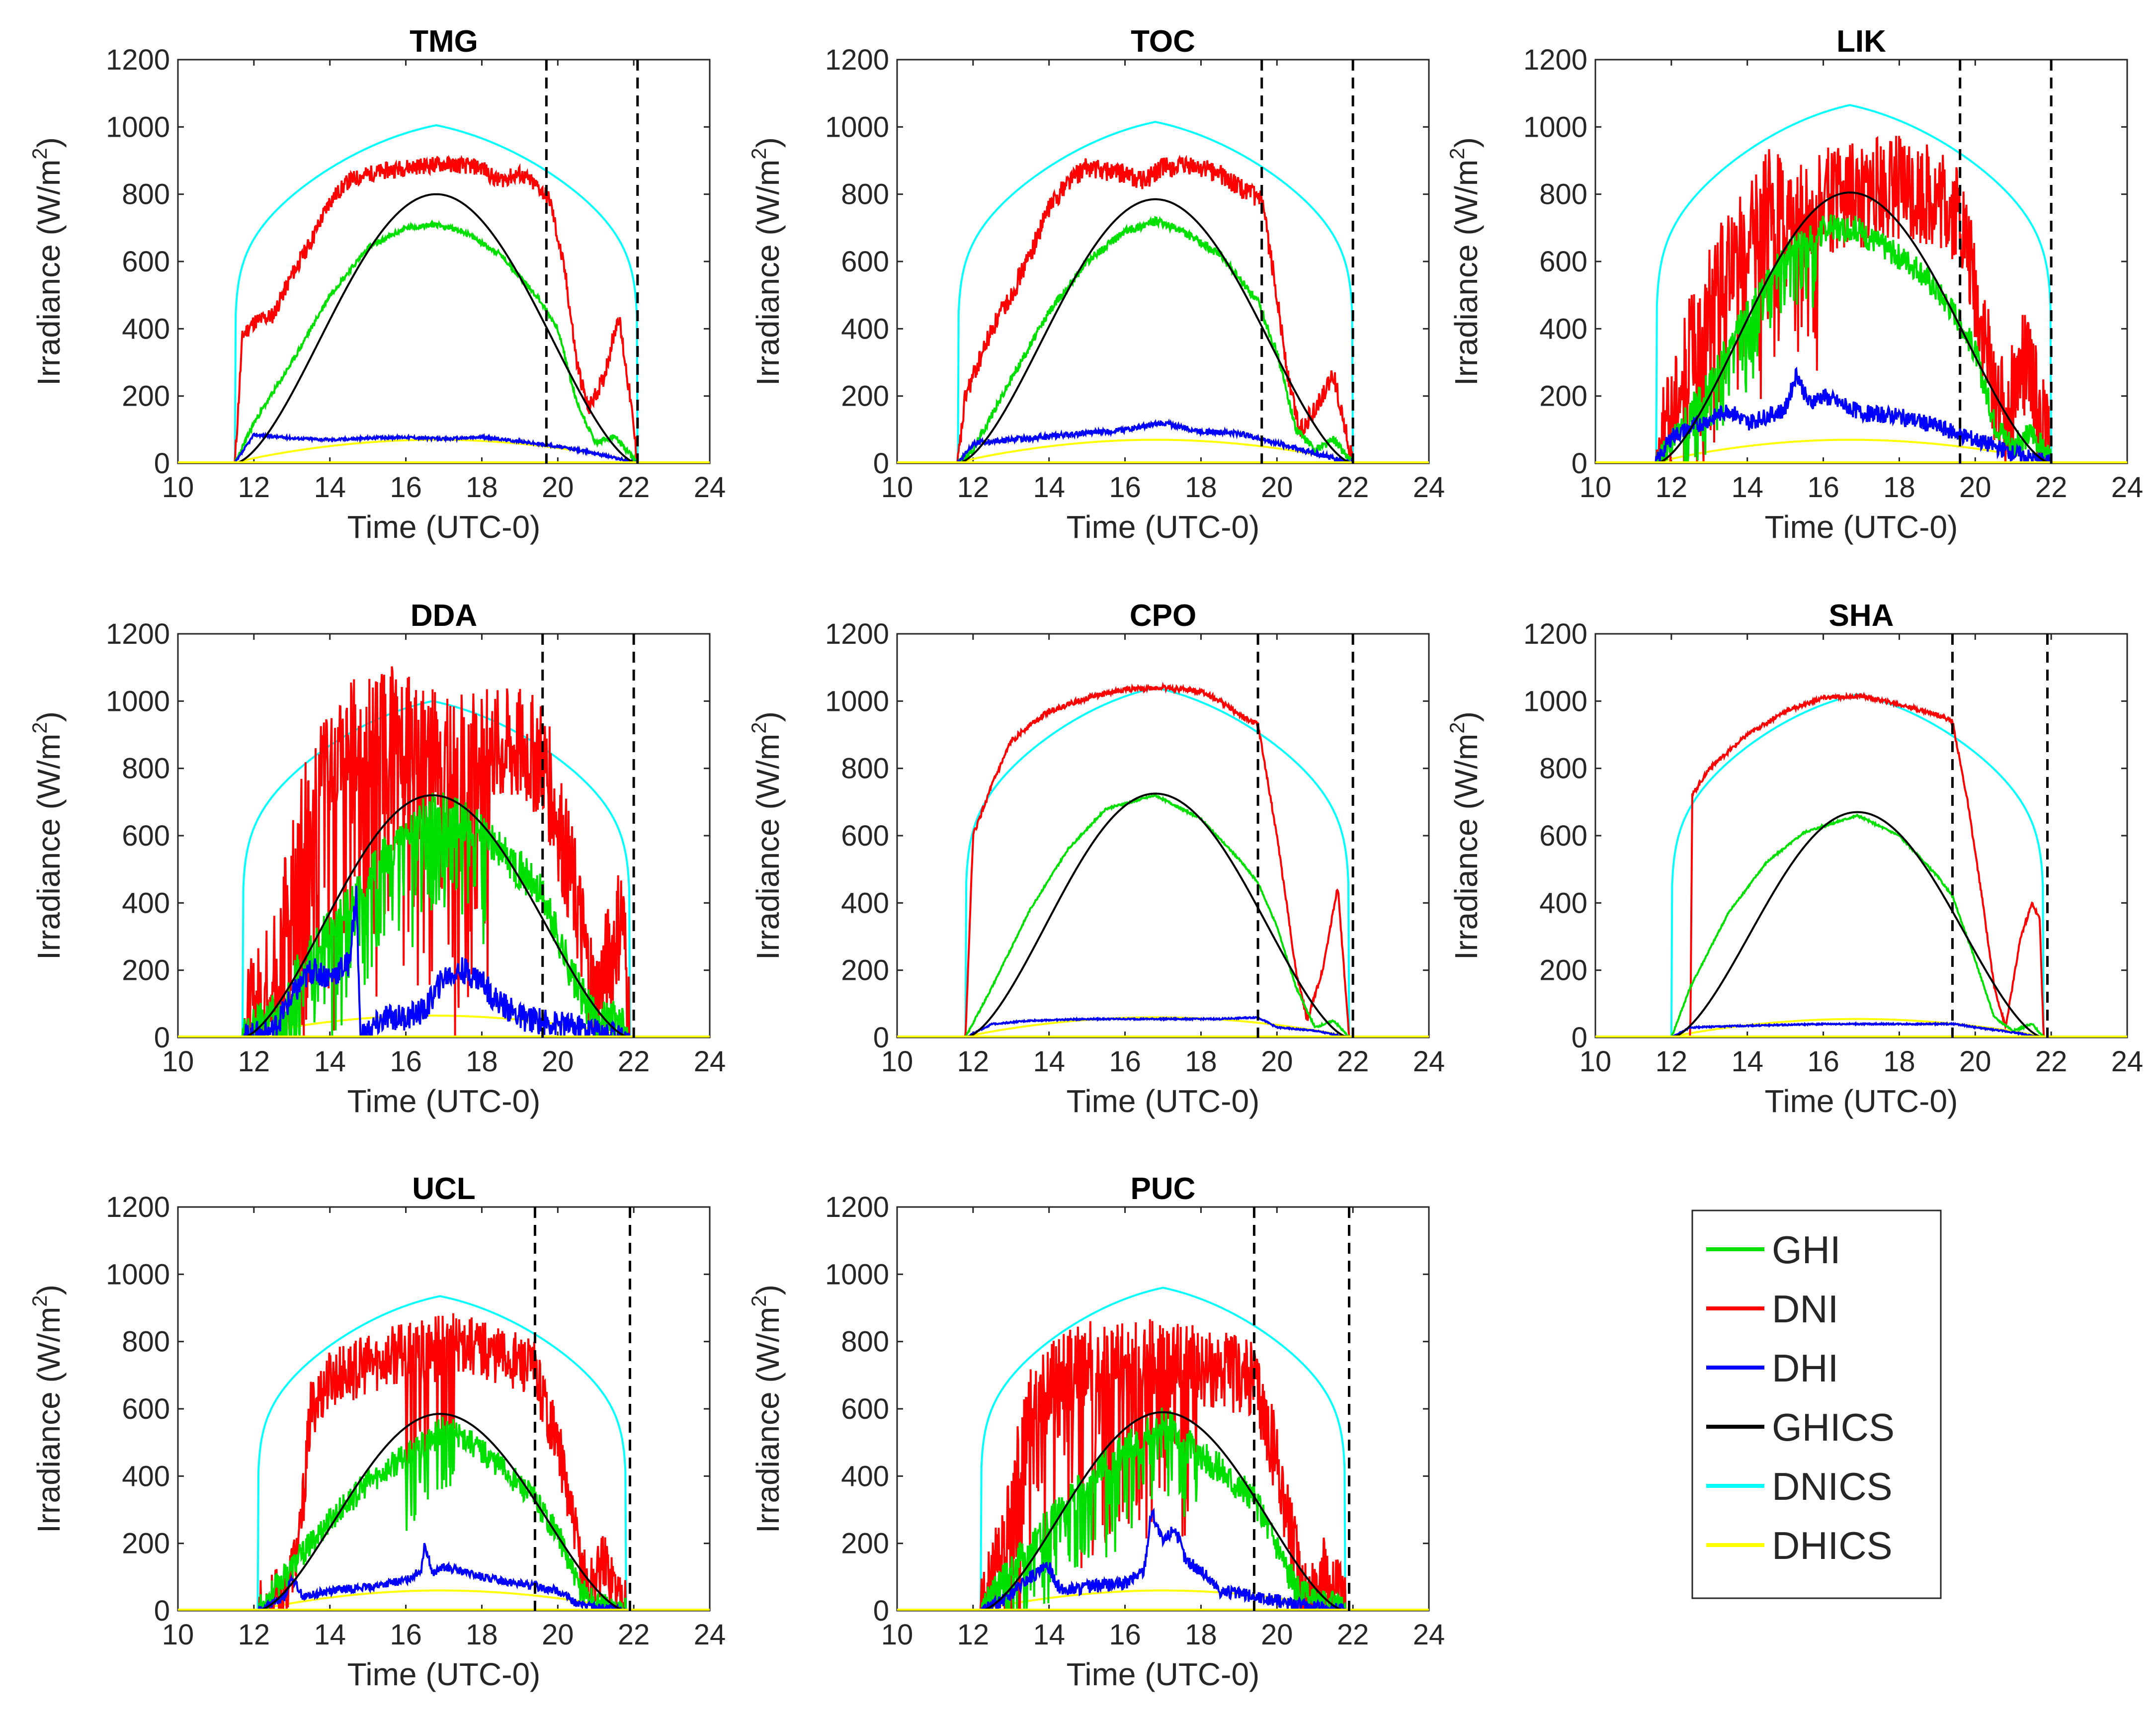  Describe the element at coordinates (1163, 1189) in the screenshot. I see `panel-title: PUC` at that location.